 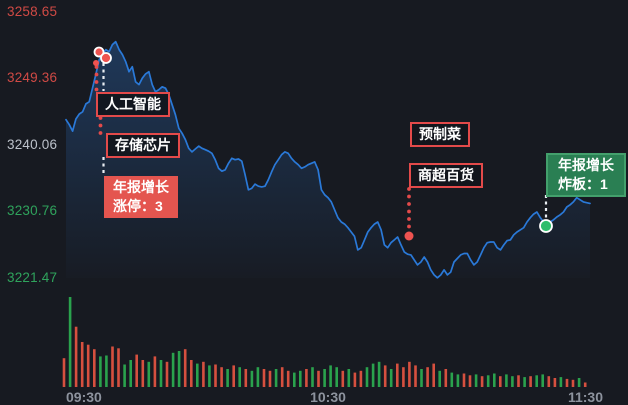 I want to click on callout-annual-report-limitup-line-1: 涨停：3, so click(x=138, y=206).